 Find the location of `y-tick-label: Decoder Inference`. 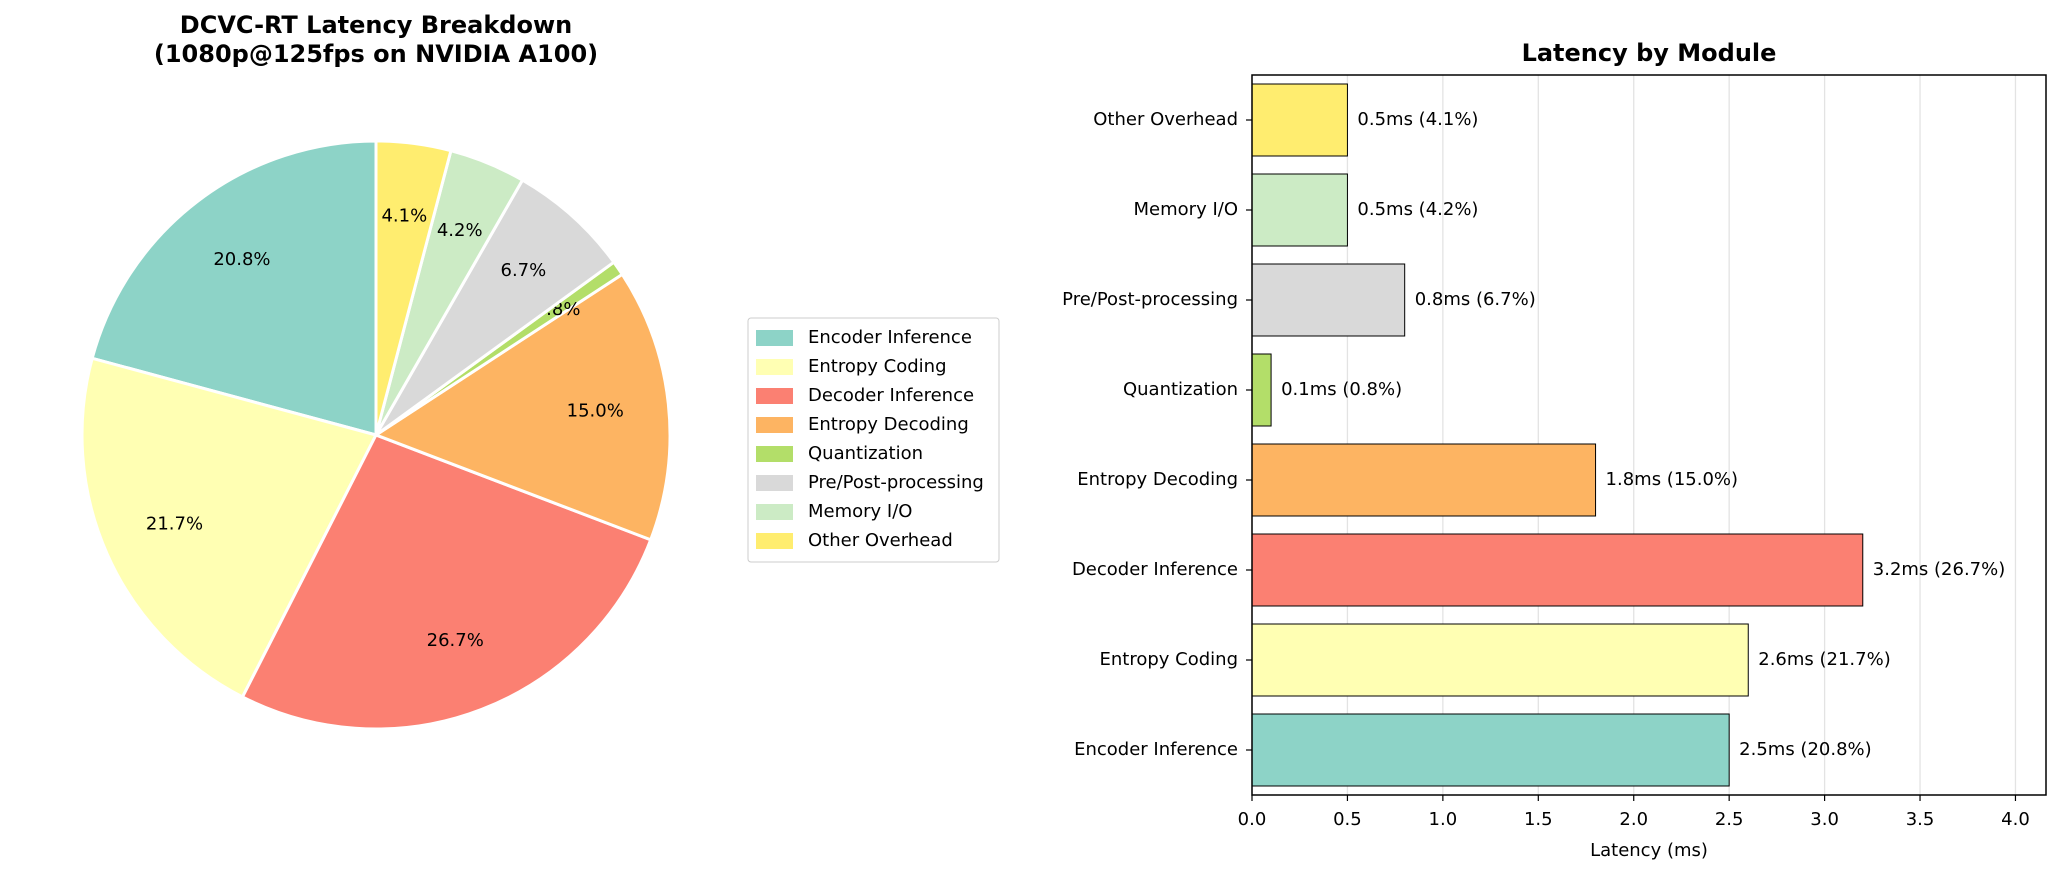

y-tick-label: Decoder Inference is located at coordinates (1155, 569).